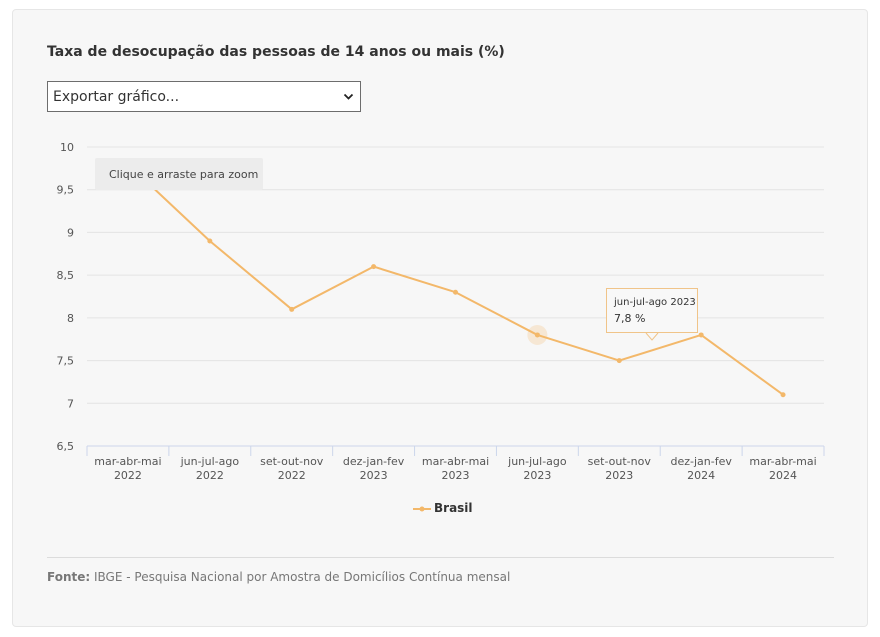 This screenshot has width=880, height=637. Describe the element at coordinates (655, 302) in the screenshot. I see `tooltip-period: jun-jul-ago 2023` at that location.